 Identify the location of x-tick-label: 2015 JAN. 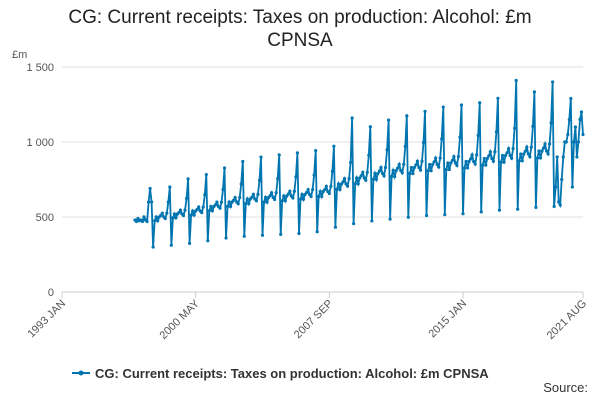
(447, 319).